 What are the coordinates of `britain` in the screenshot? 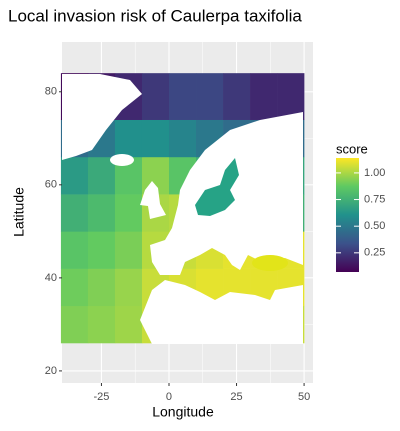 It's located at (153, 200).